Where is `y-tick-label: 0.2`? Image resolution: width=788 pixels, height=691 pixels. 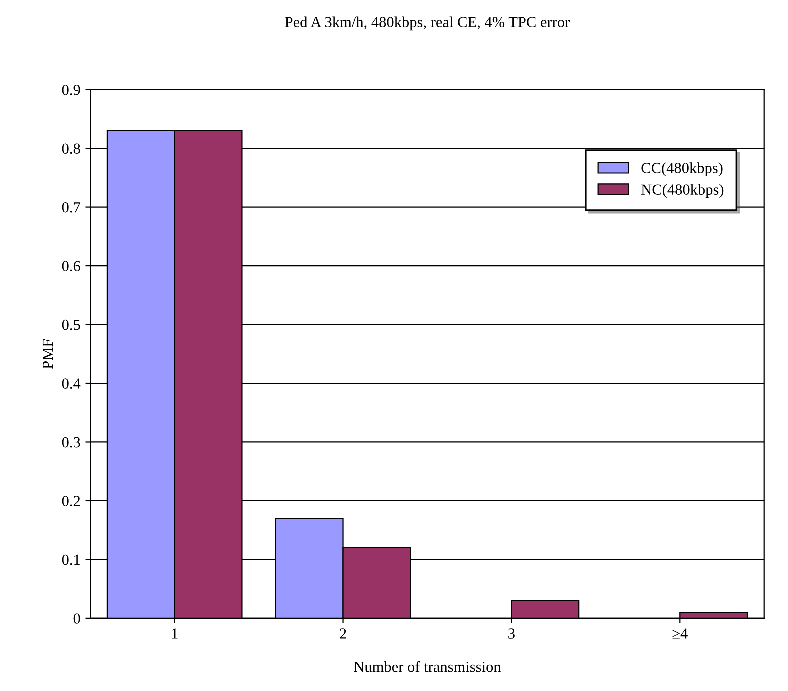
y-tick-label: 0.2 is located at coordinates (71, 501).